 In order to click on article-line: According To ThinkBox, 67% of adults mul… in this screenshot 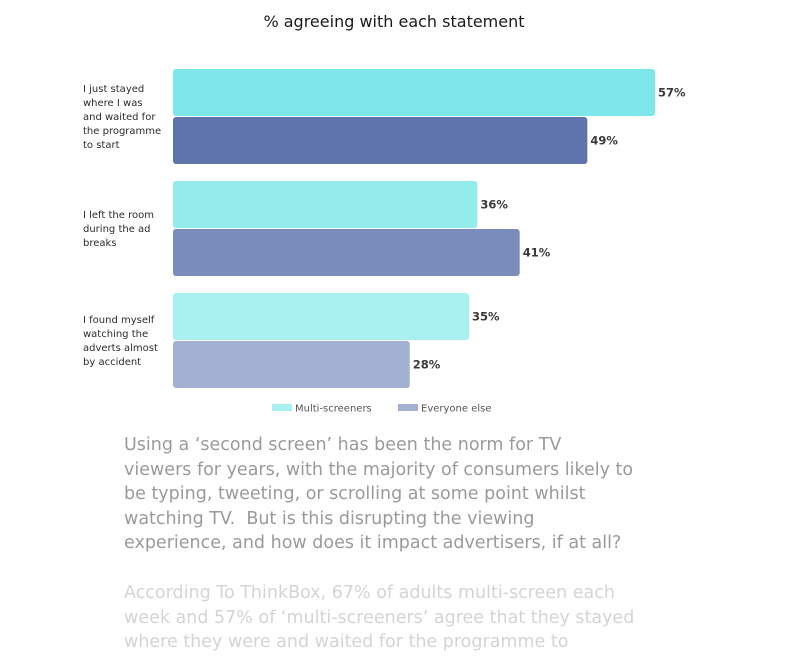, I will do `click(369, 593)`.